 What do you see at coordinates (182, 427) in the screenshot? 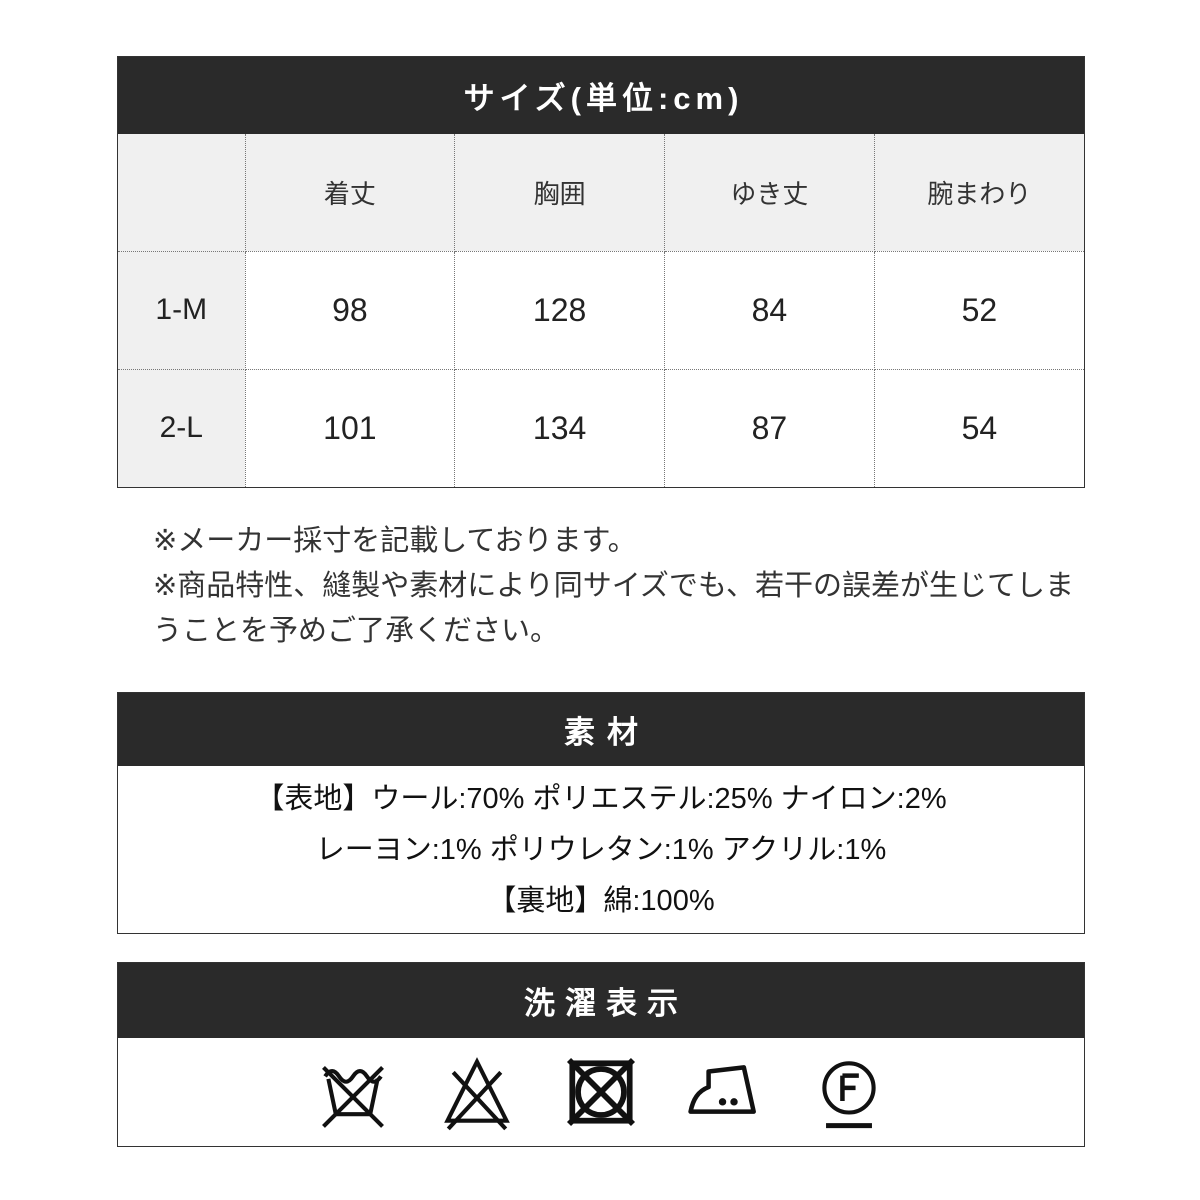
I see `size-row-label: 2-L` at bounding box center [182, 427].